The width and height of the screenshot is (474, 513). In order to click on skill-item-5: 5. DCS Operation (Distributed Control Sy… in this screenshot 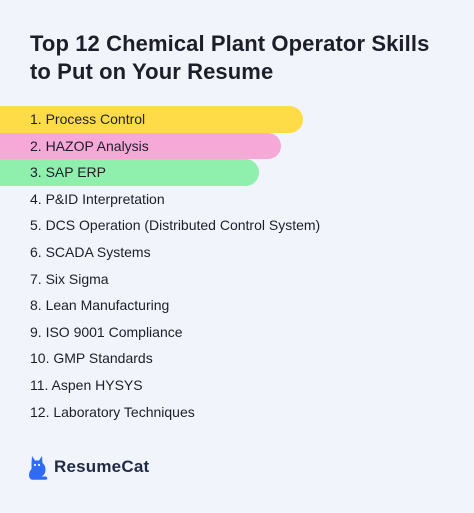, I will do `click(175, 225)`.